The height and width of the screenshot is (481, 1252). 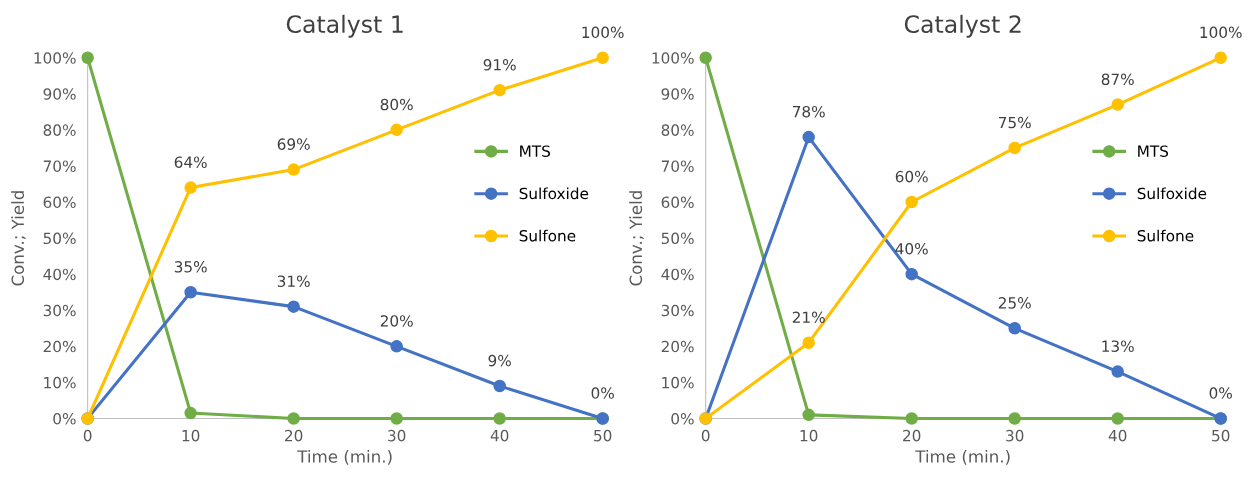 I want to click on data-label: 80%, so click(x=396, y=104).